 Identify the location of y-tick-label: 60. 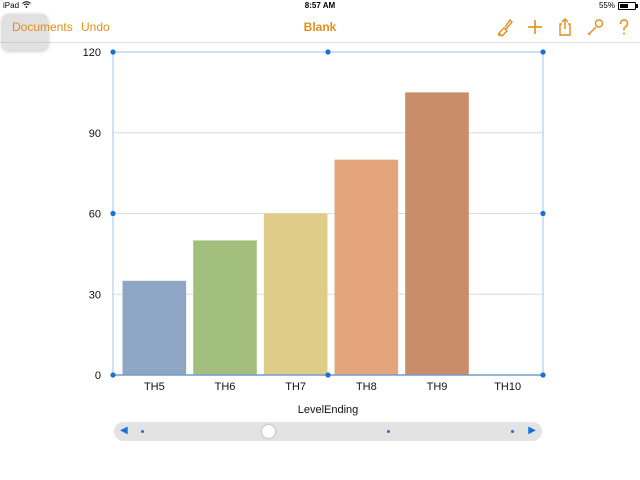
(95, 215).